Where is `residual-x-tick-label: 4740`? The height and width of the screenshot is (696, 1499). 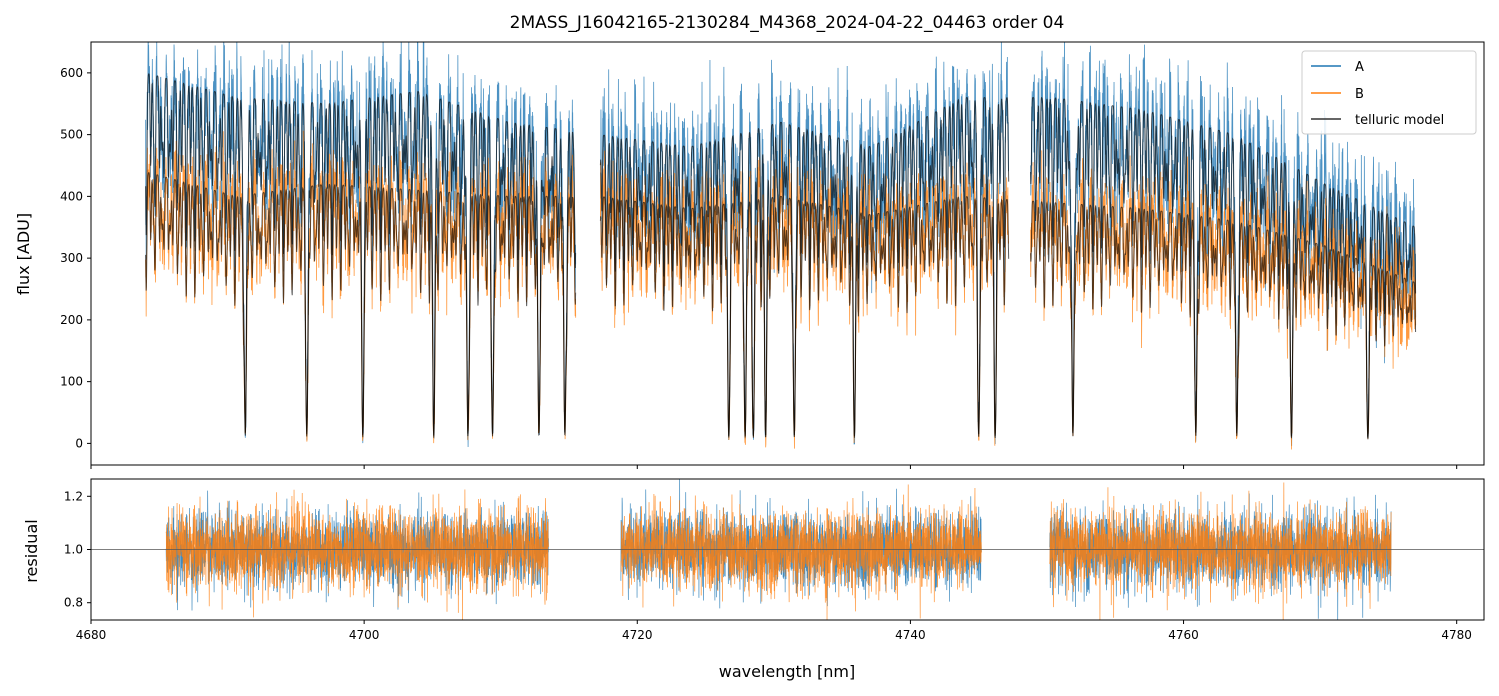
residual-x-tick-label: 4740 is located at coordinates (910, 635).